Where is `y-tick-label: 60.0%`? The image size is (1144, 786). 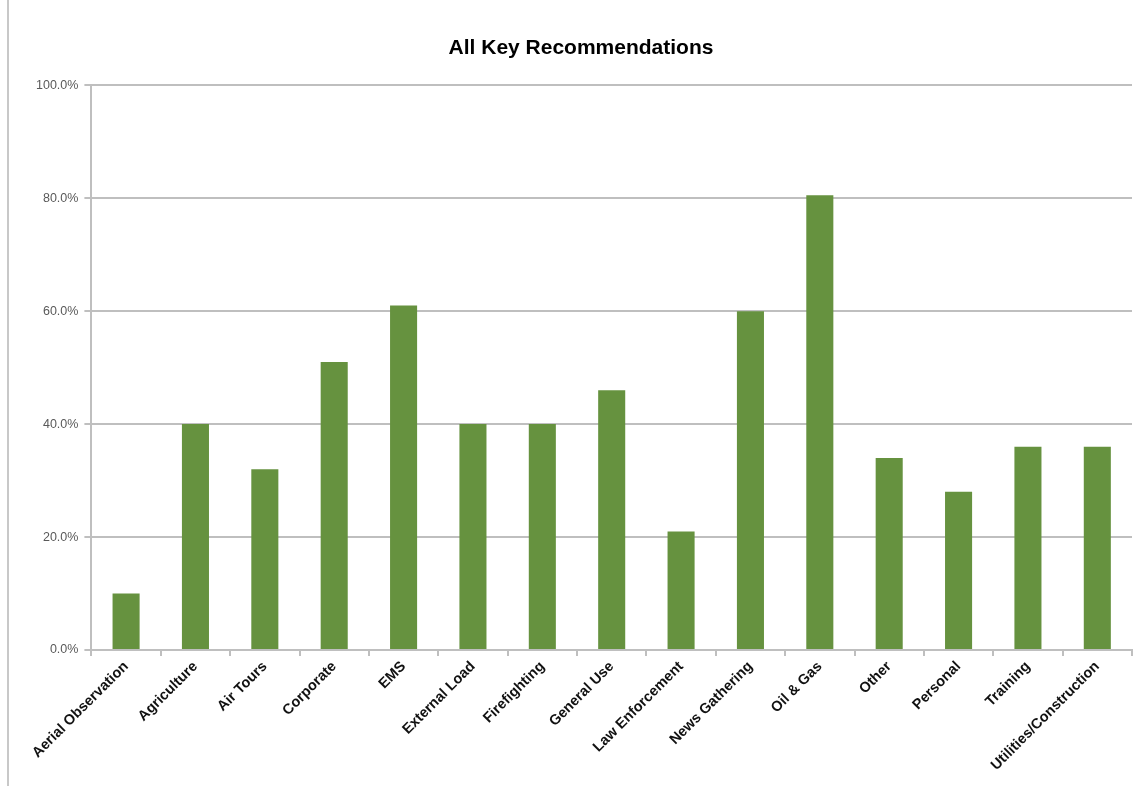 y-tick-label: 60.0% is located at coordinates (60, 310).